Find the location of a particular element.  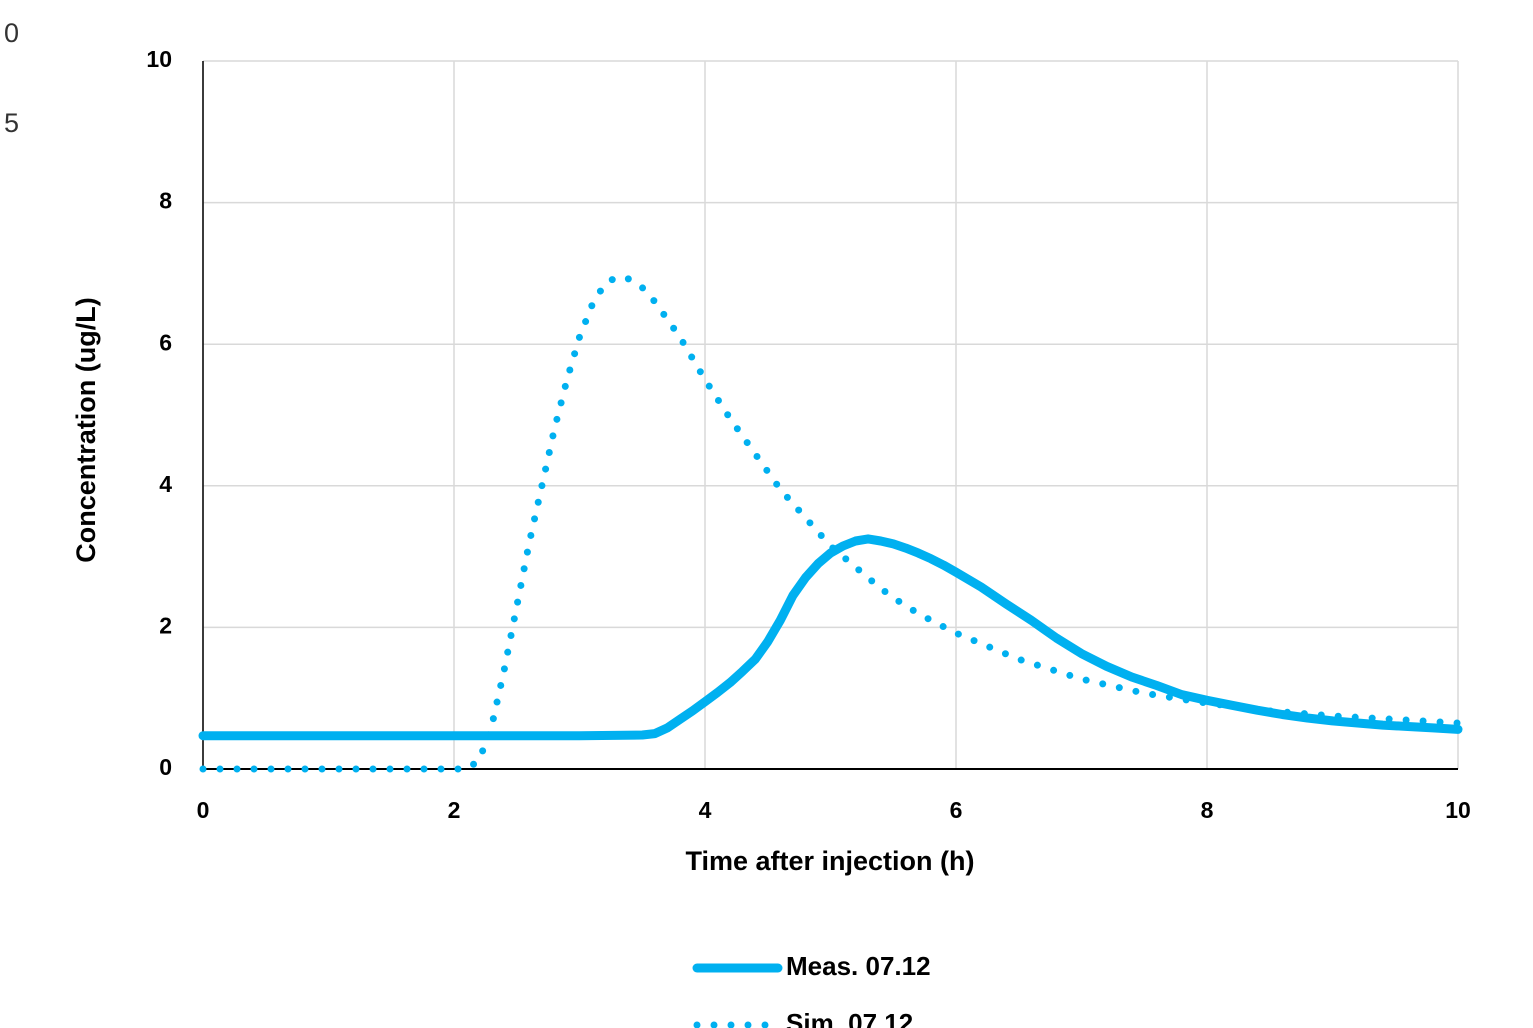

stray-label: 5 is located at coordinates (11, 123).